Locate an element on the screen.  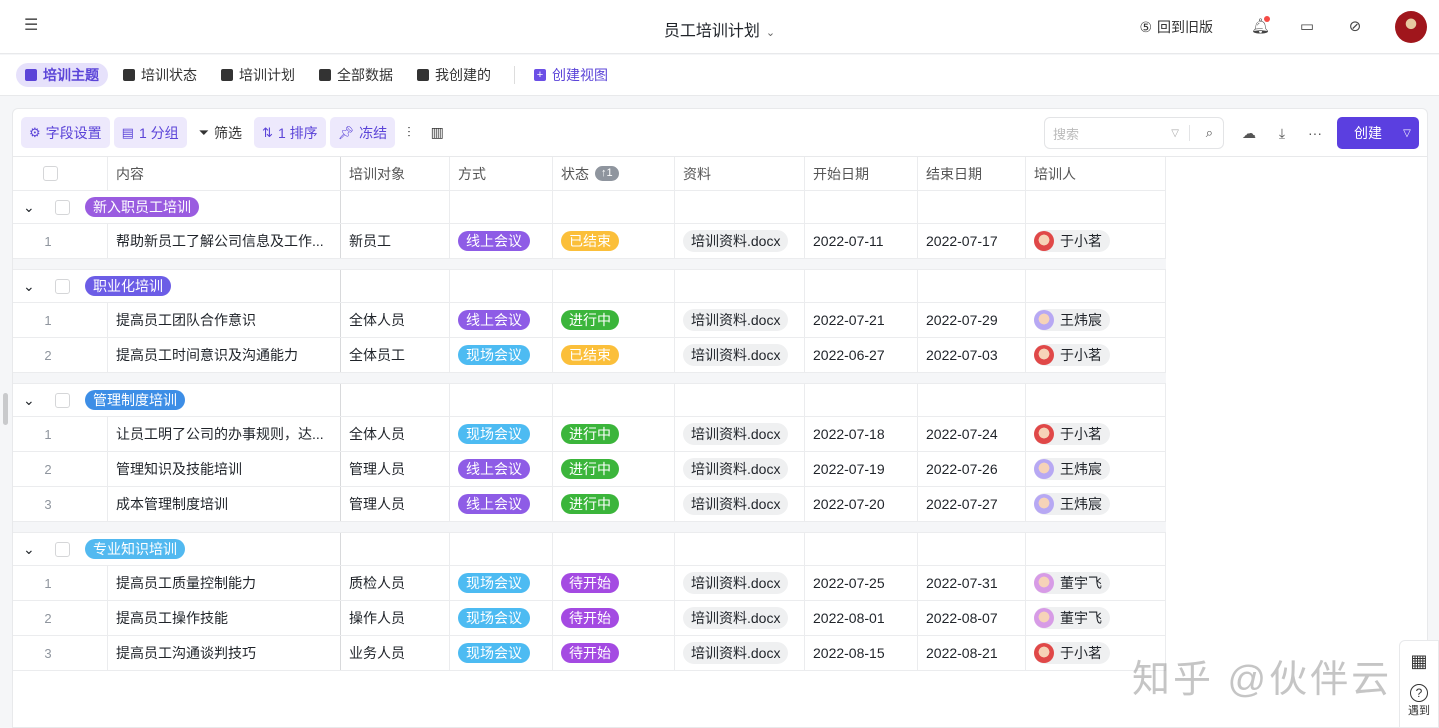
cell: 2022-07-31 is located at coordinates (972, 583).